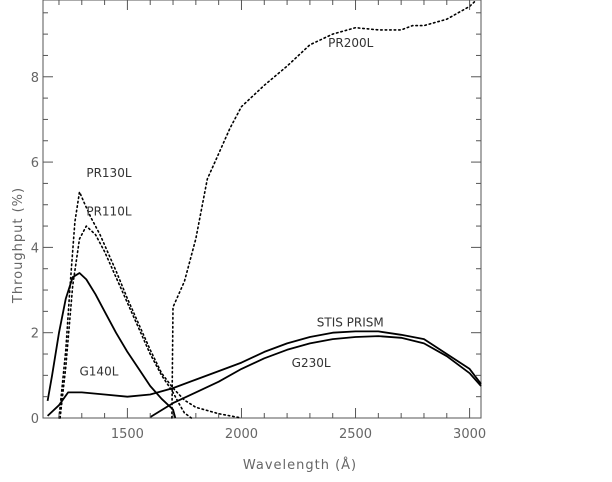  Describe the element at coordinates (311, 363) in the screenshot. I see `series-label-g230l: G230L` at that location.